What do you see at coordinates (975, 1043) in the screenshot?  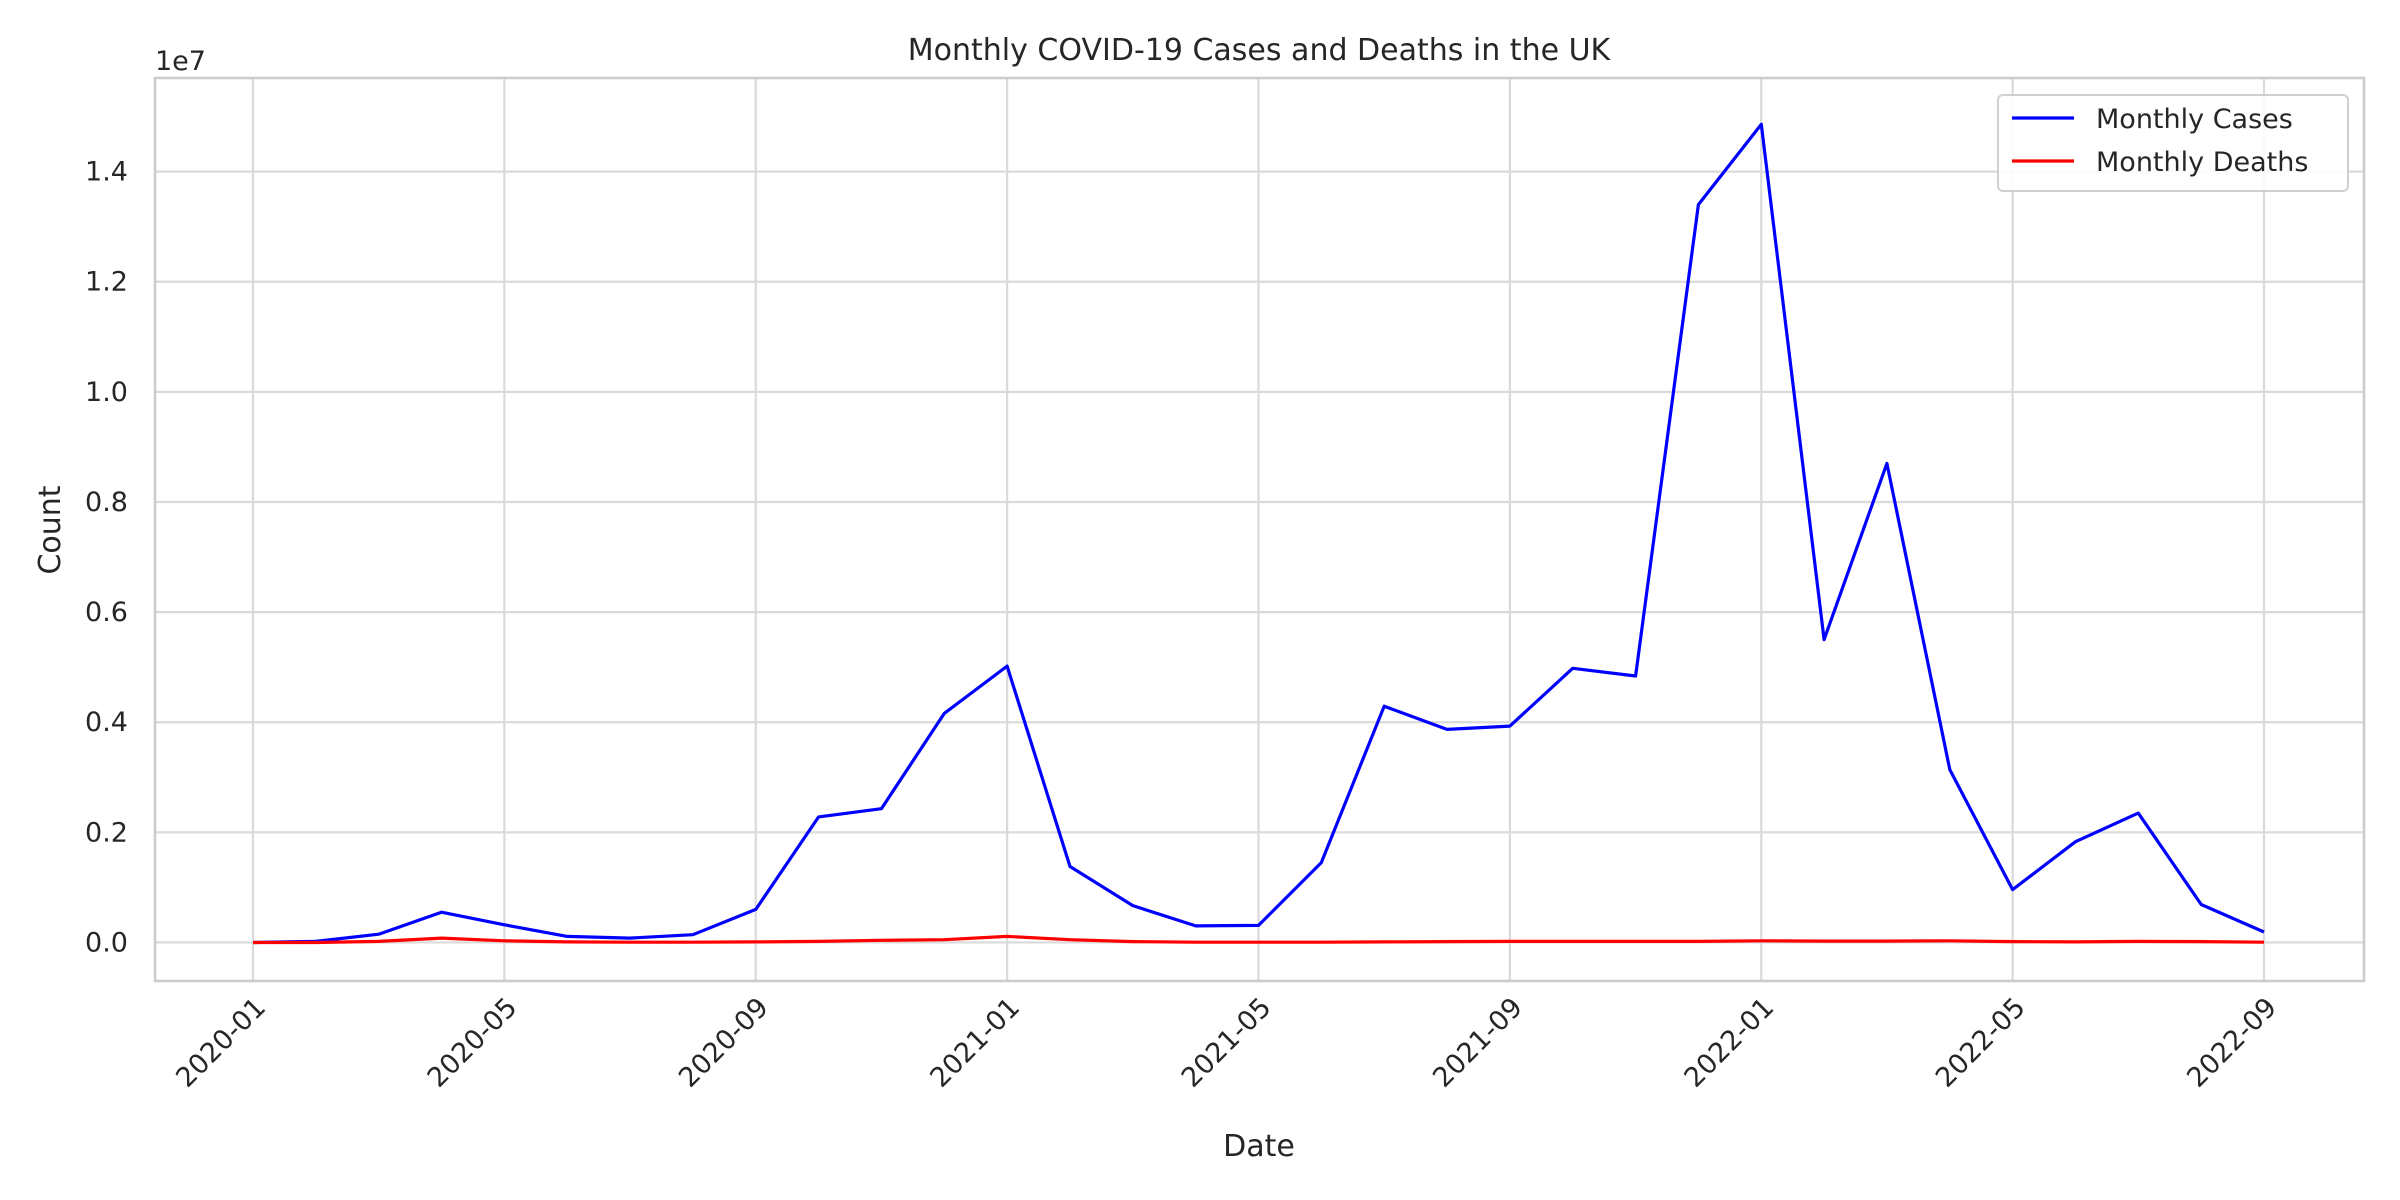 I see `x-tick-label: 2021-01` at bounding box center [975, 1043].